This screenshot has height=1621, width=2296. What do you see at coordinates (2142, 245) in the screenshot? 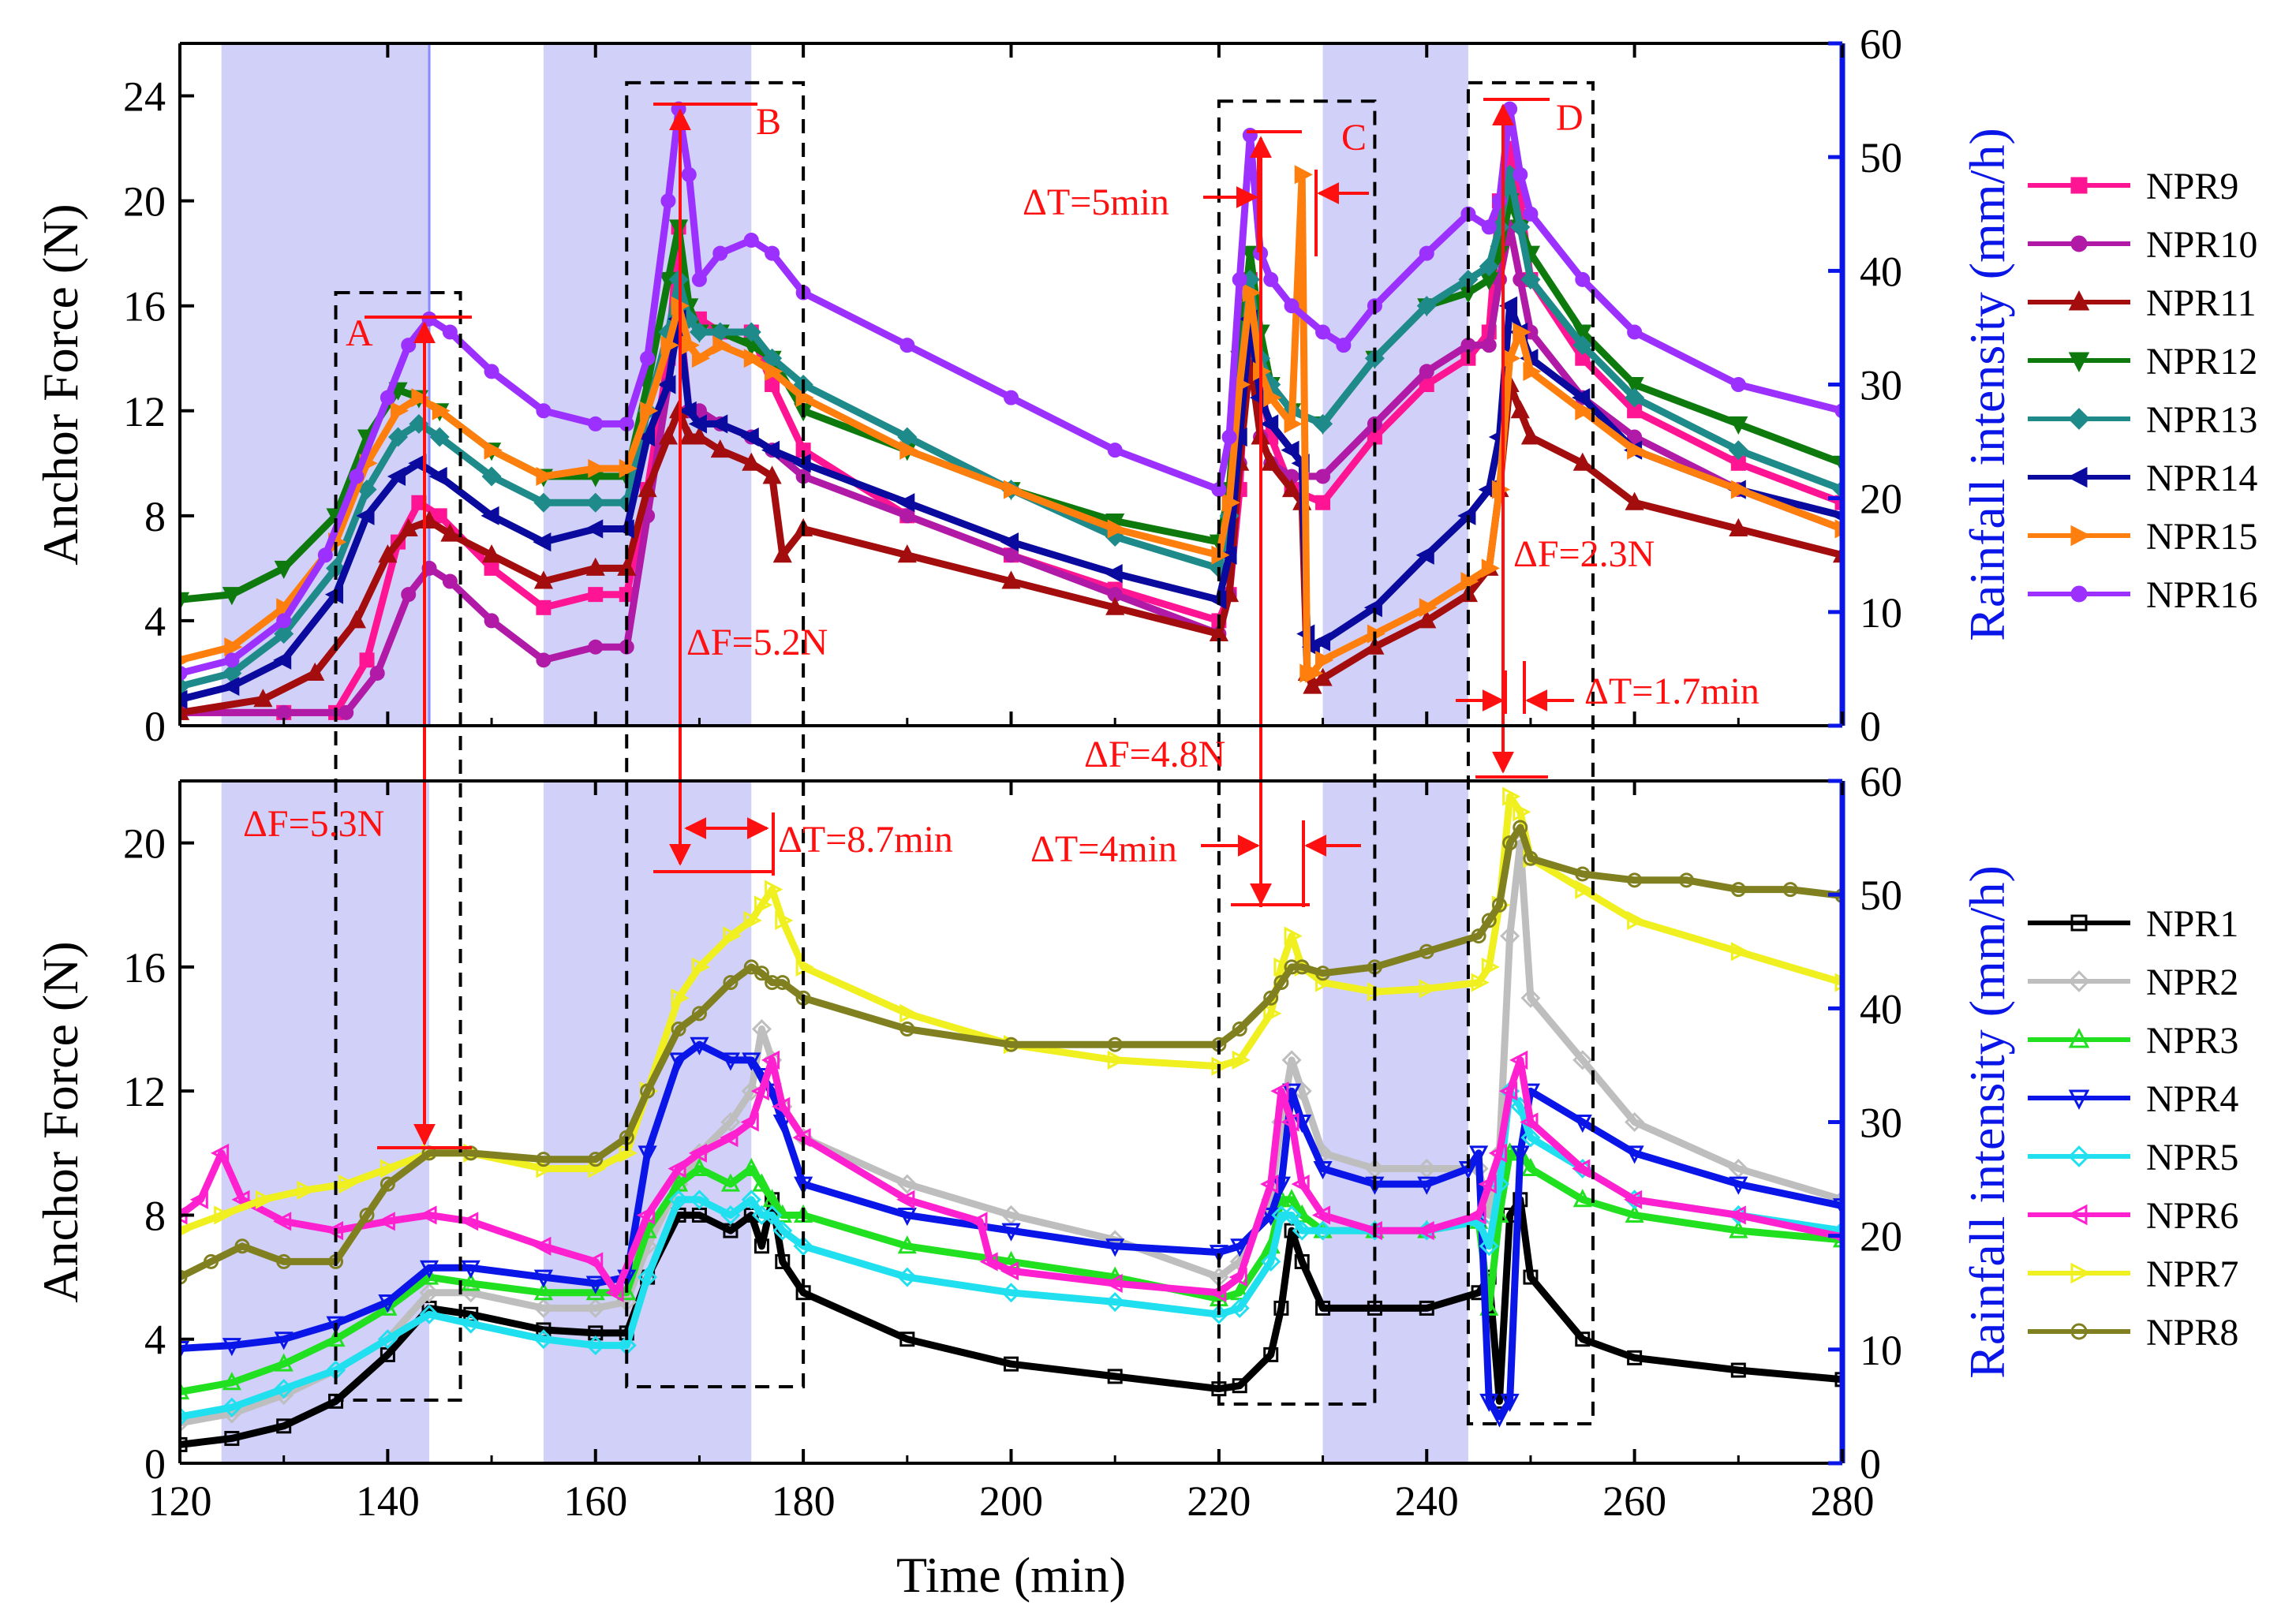
I see `legend-entry-npr10: NPR10` at bounding box center [2142, 245].